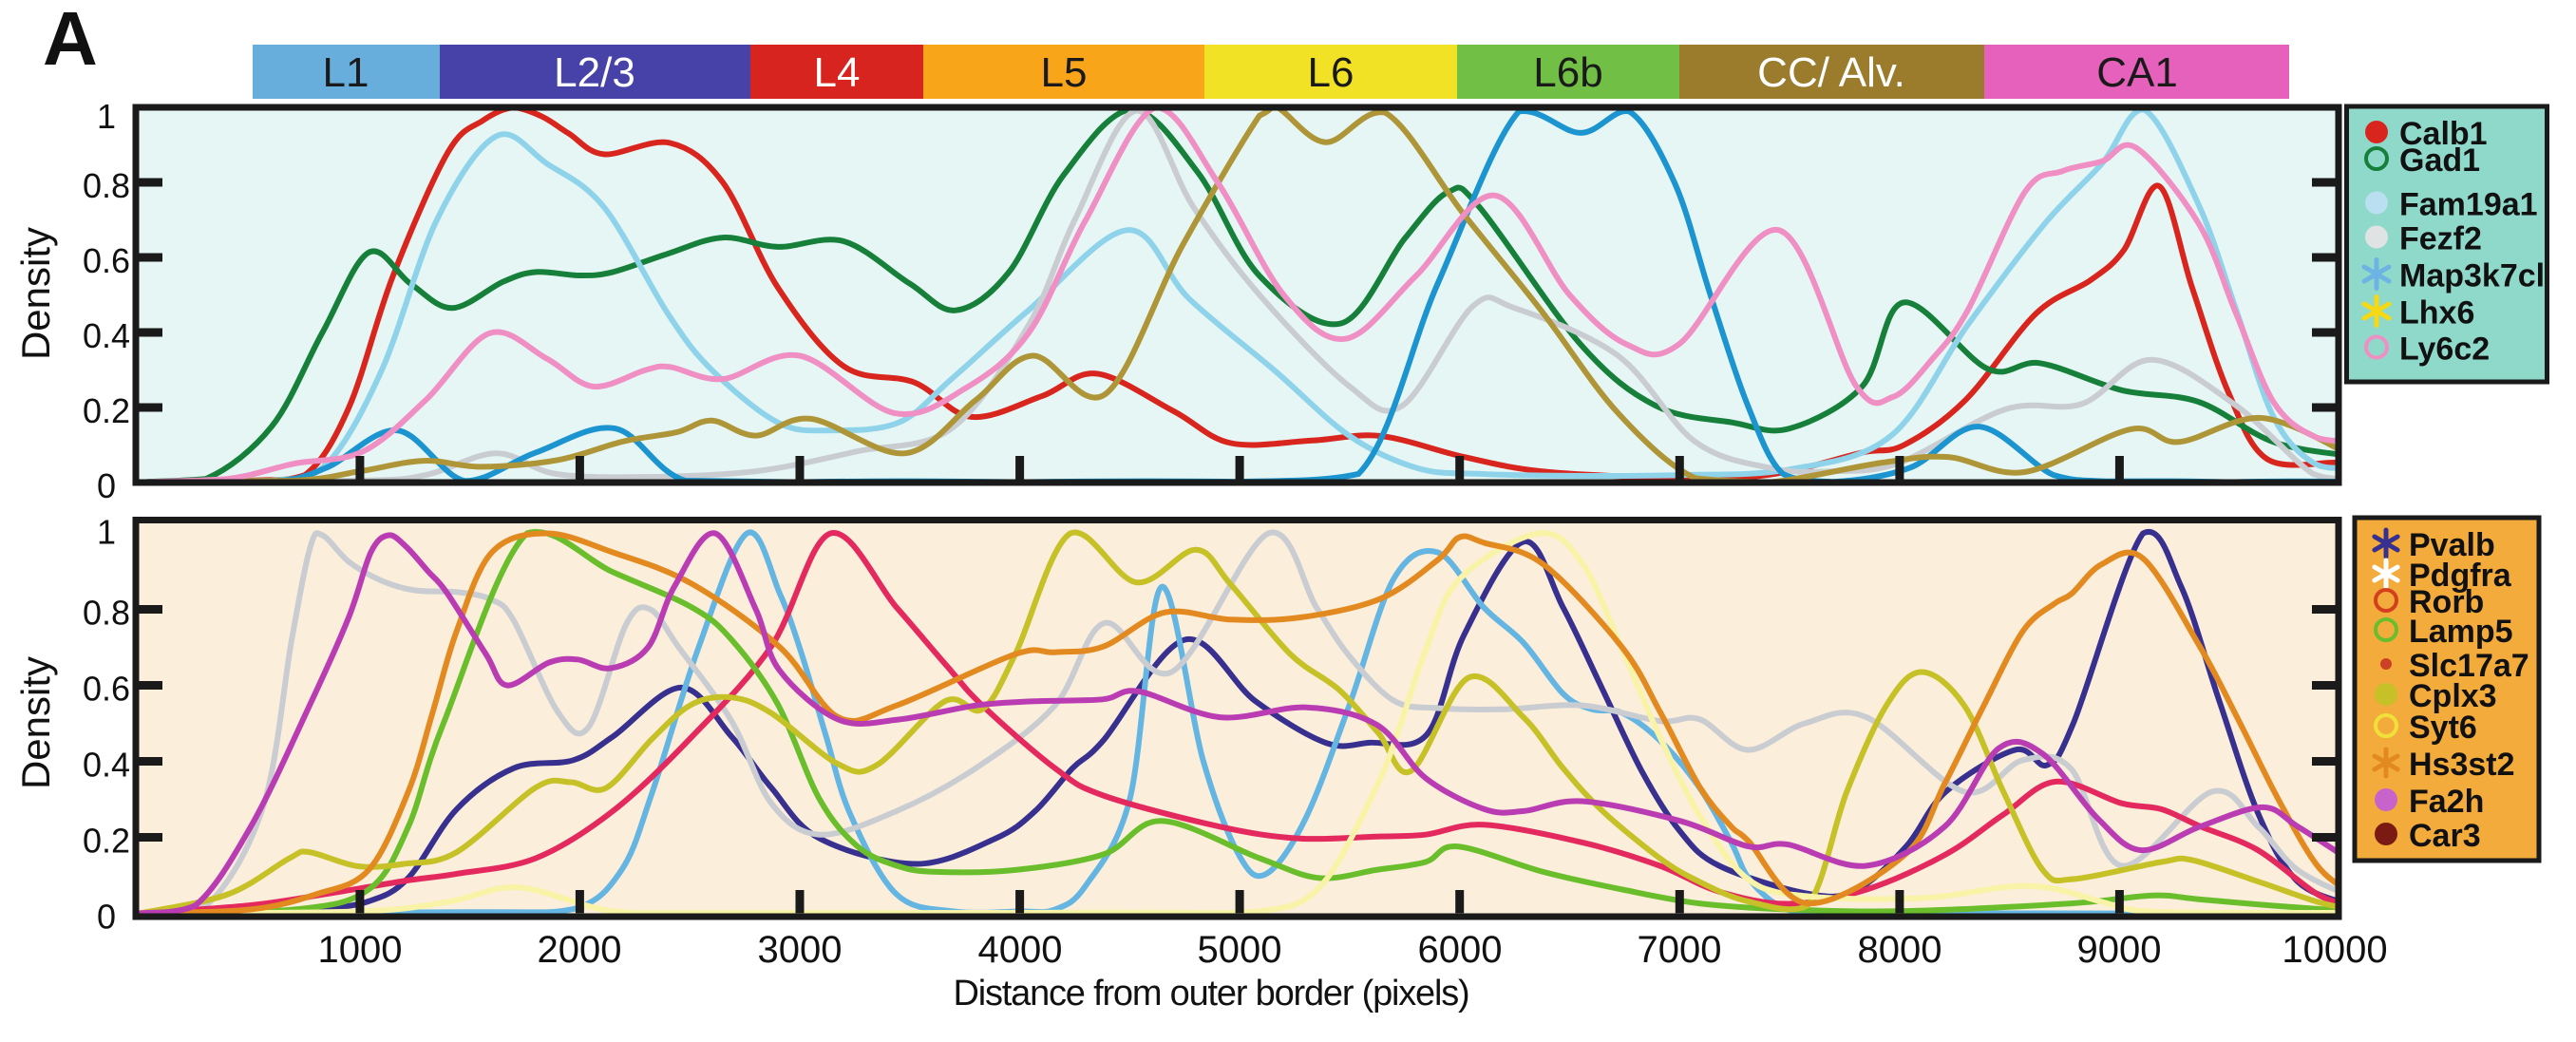 Image resolution: width=2576 pixels, height=1042 pixels. I want to click on svg-text: CA1, so click(2137, 72).